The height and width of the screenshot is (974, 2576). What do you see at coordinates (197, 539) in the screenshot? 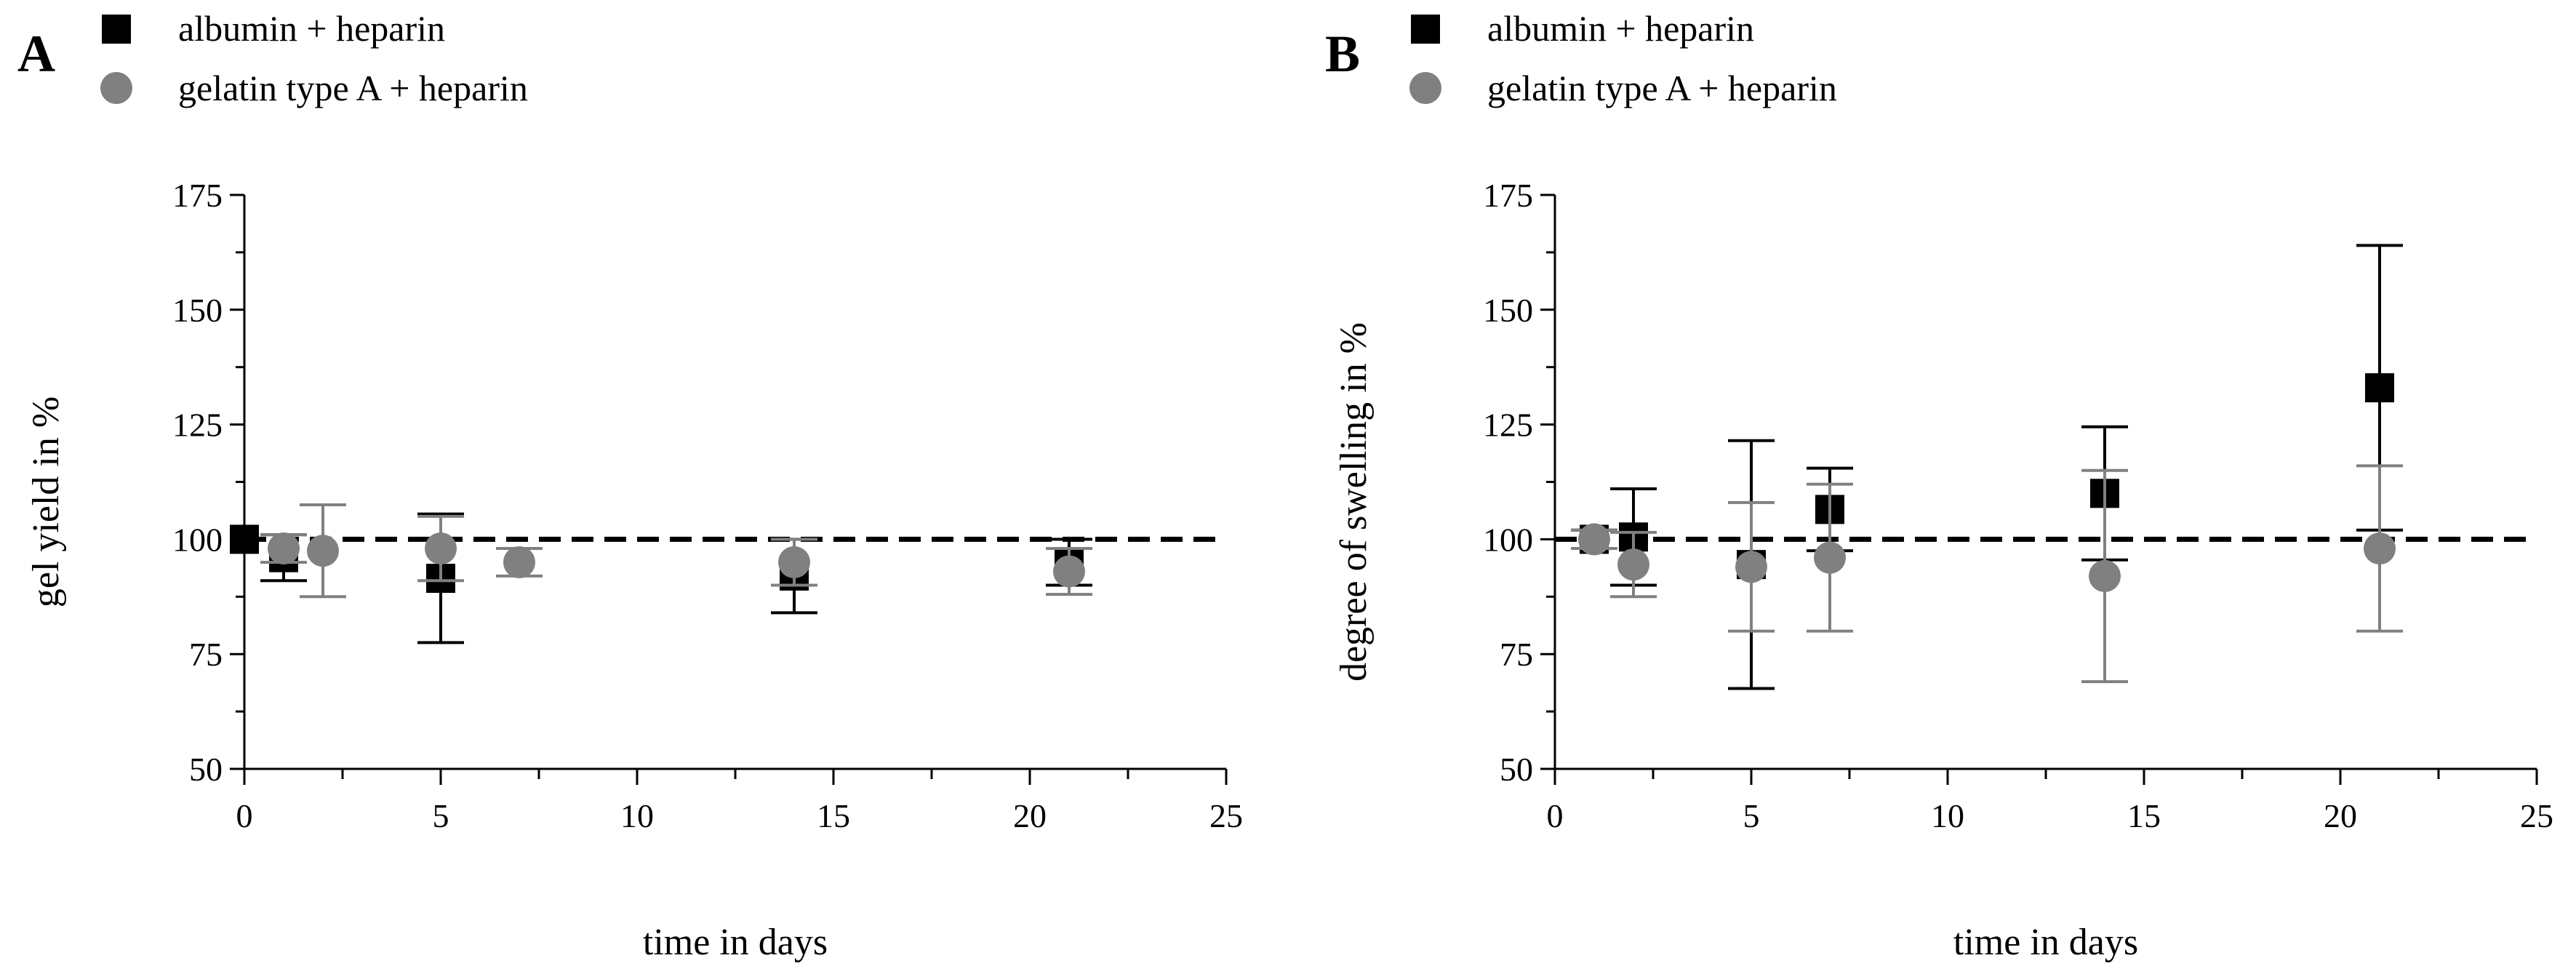
I see `y-tick-label-a: 100` at bounding box center [197, 539].